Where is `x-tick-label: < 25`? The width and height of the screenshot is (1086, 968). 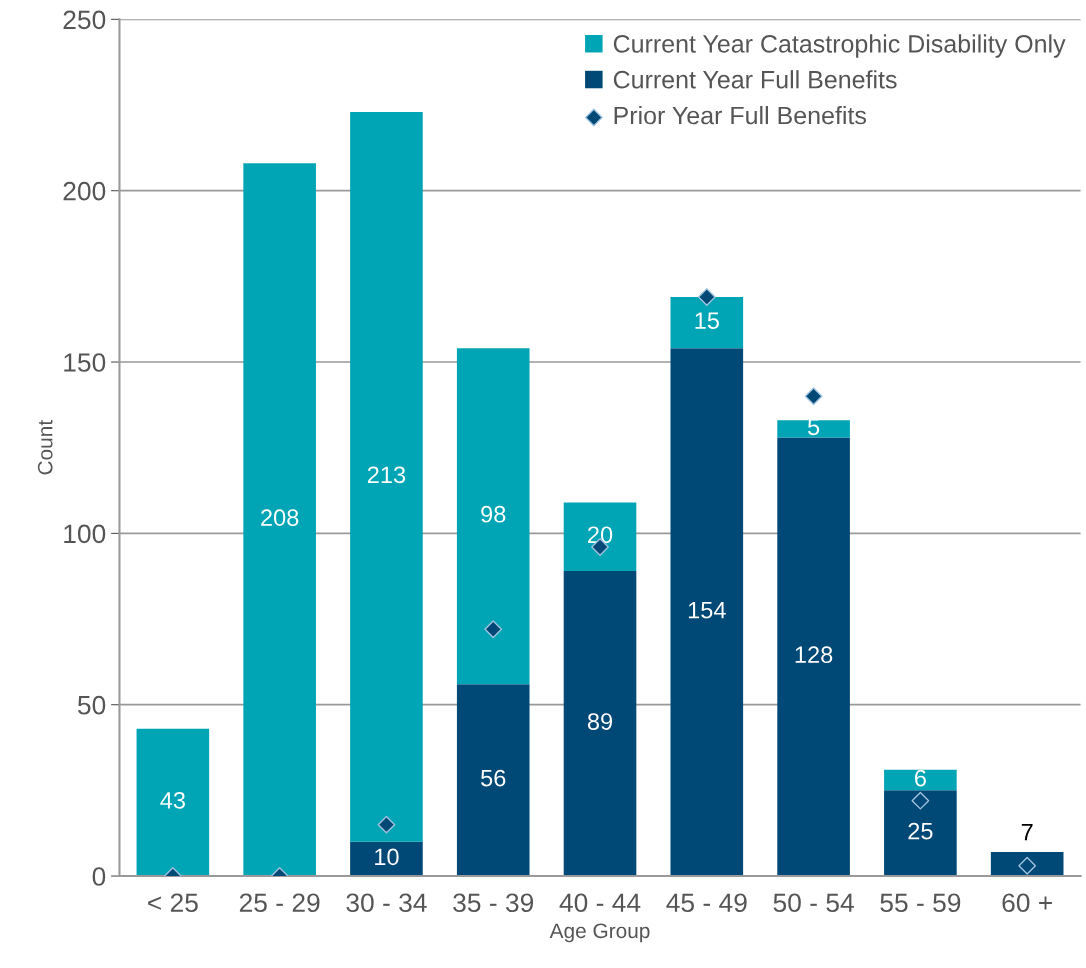 x-tick-label: < 25 is located at coordinates (173, 903).